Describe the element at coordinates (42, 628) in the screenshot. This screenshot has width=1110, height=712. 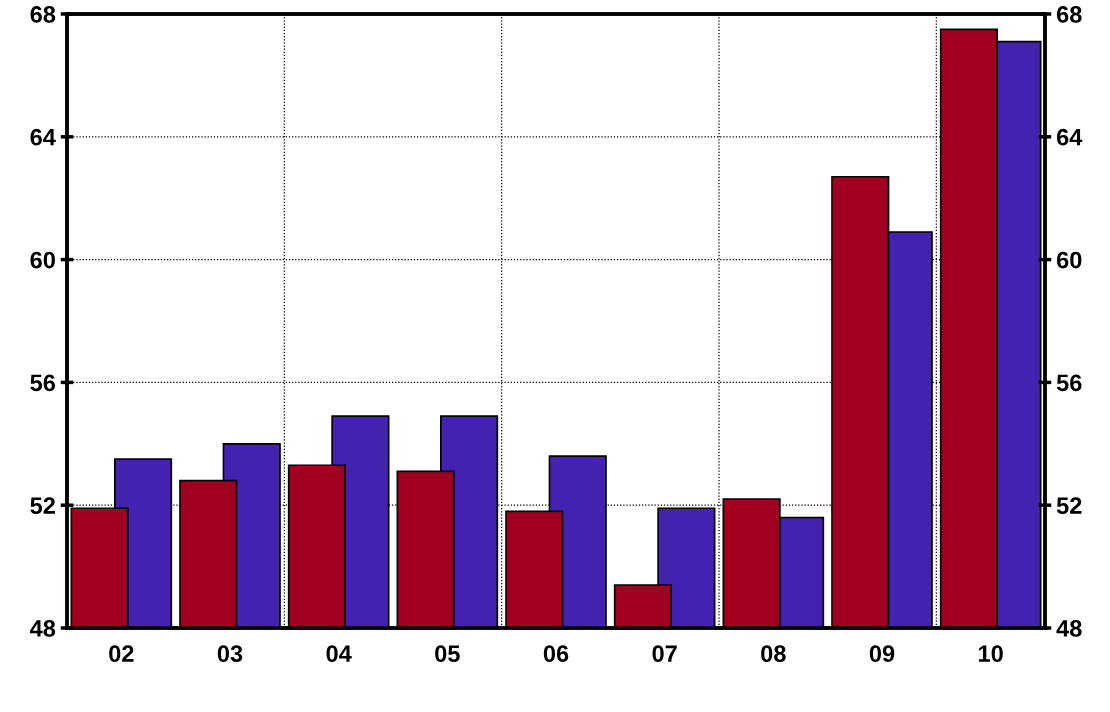
I see `y-tick-label: 48` at that location.